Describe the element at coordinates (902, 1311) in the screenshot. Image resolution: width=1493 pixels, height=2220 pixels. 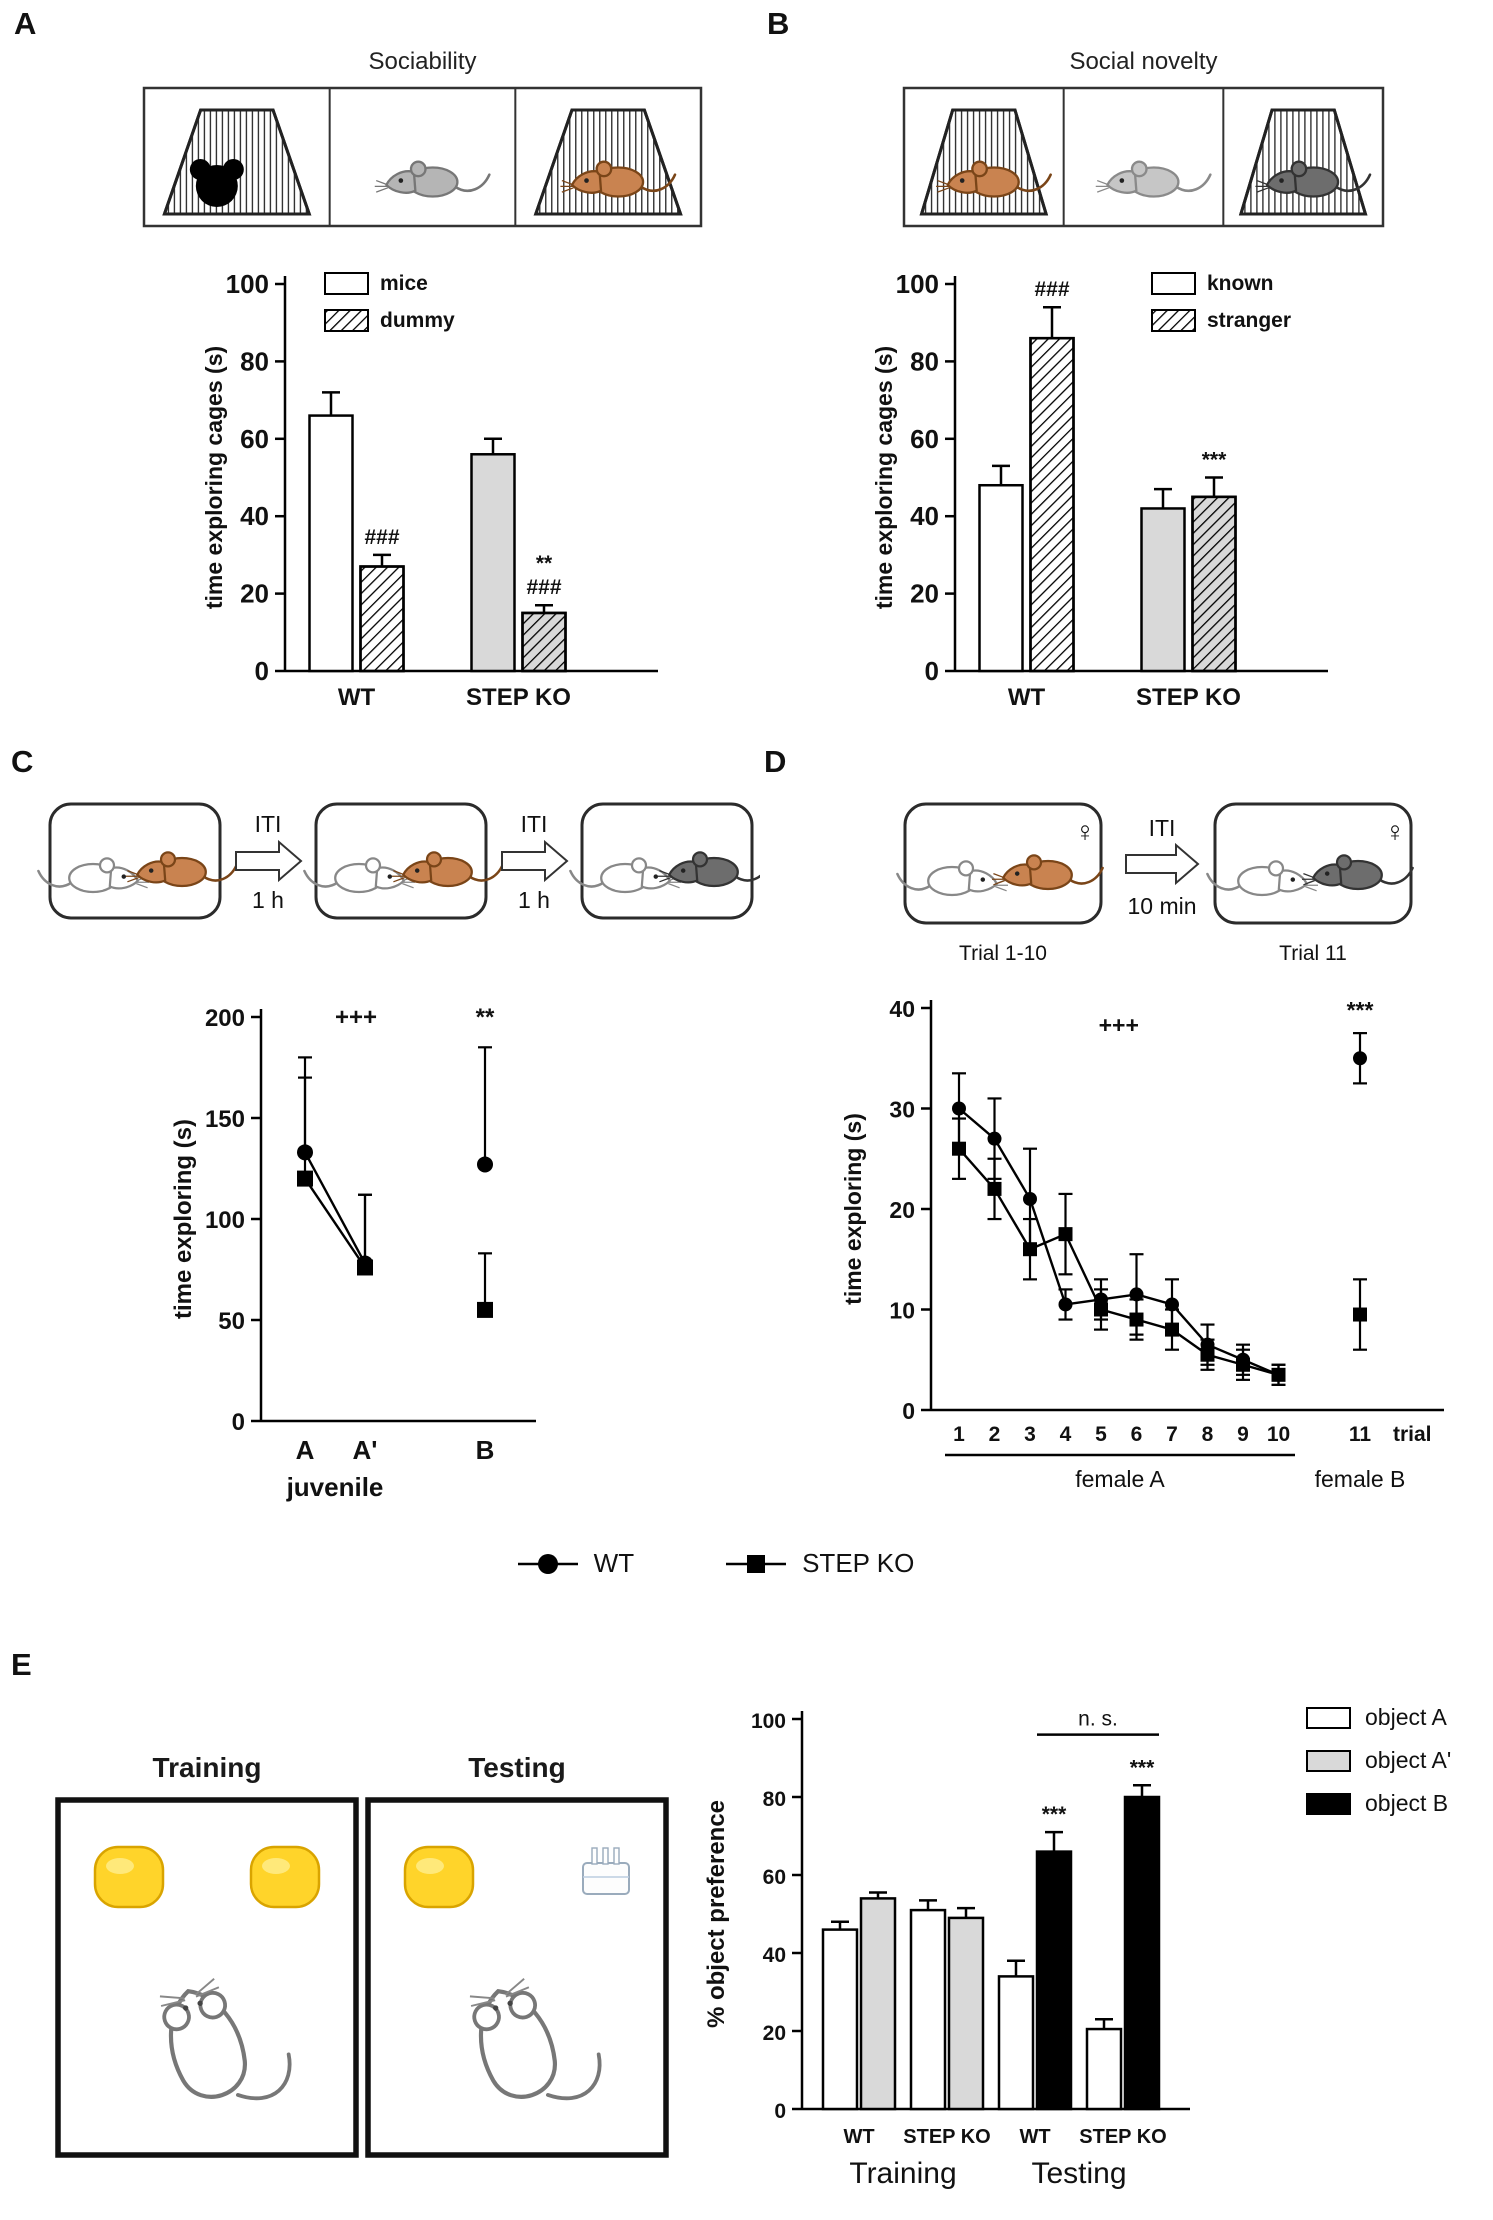
I see `svg-text: 10` at that location.